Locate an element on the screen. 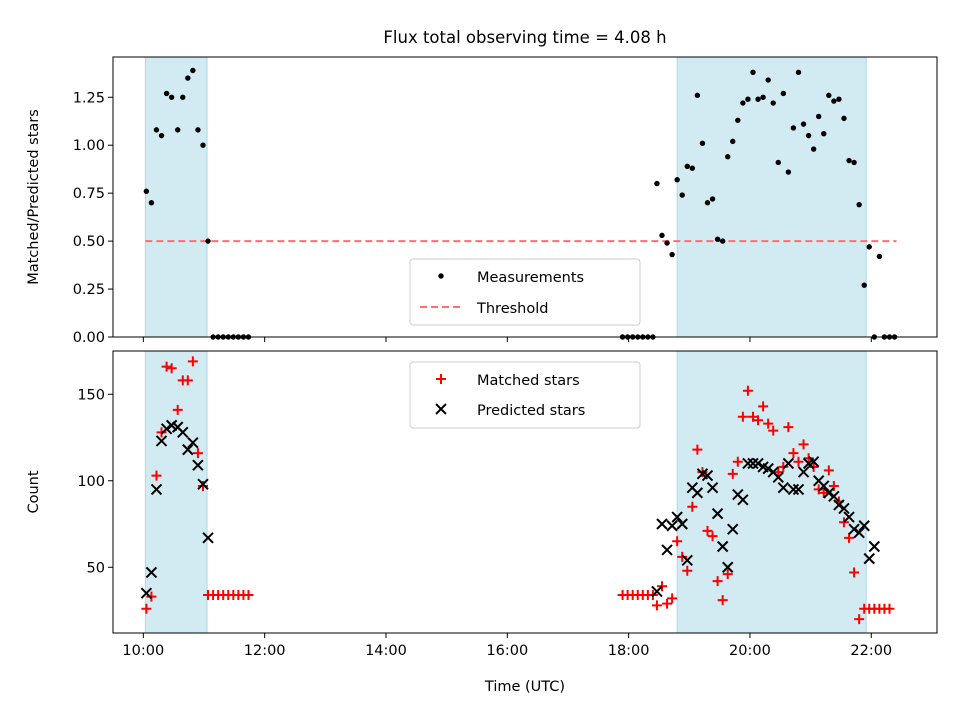 The image size is (960, 720). y-tick-label: 1.00 is located at coordinates (89, 146).